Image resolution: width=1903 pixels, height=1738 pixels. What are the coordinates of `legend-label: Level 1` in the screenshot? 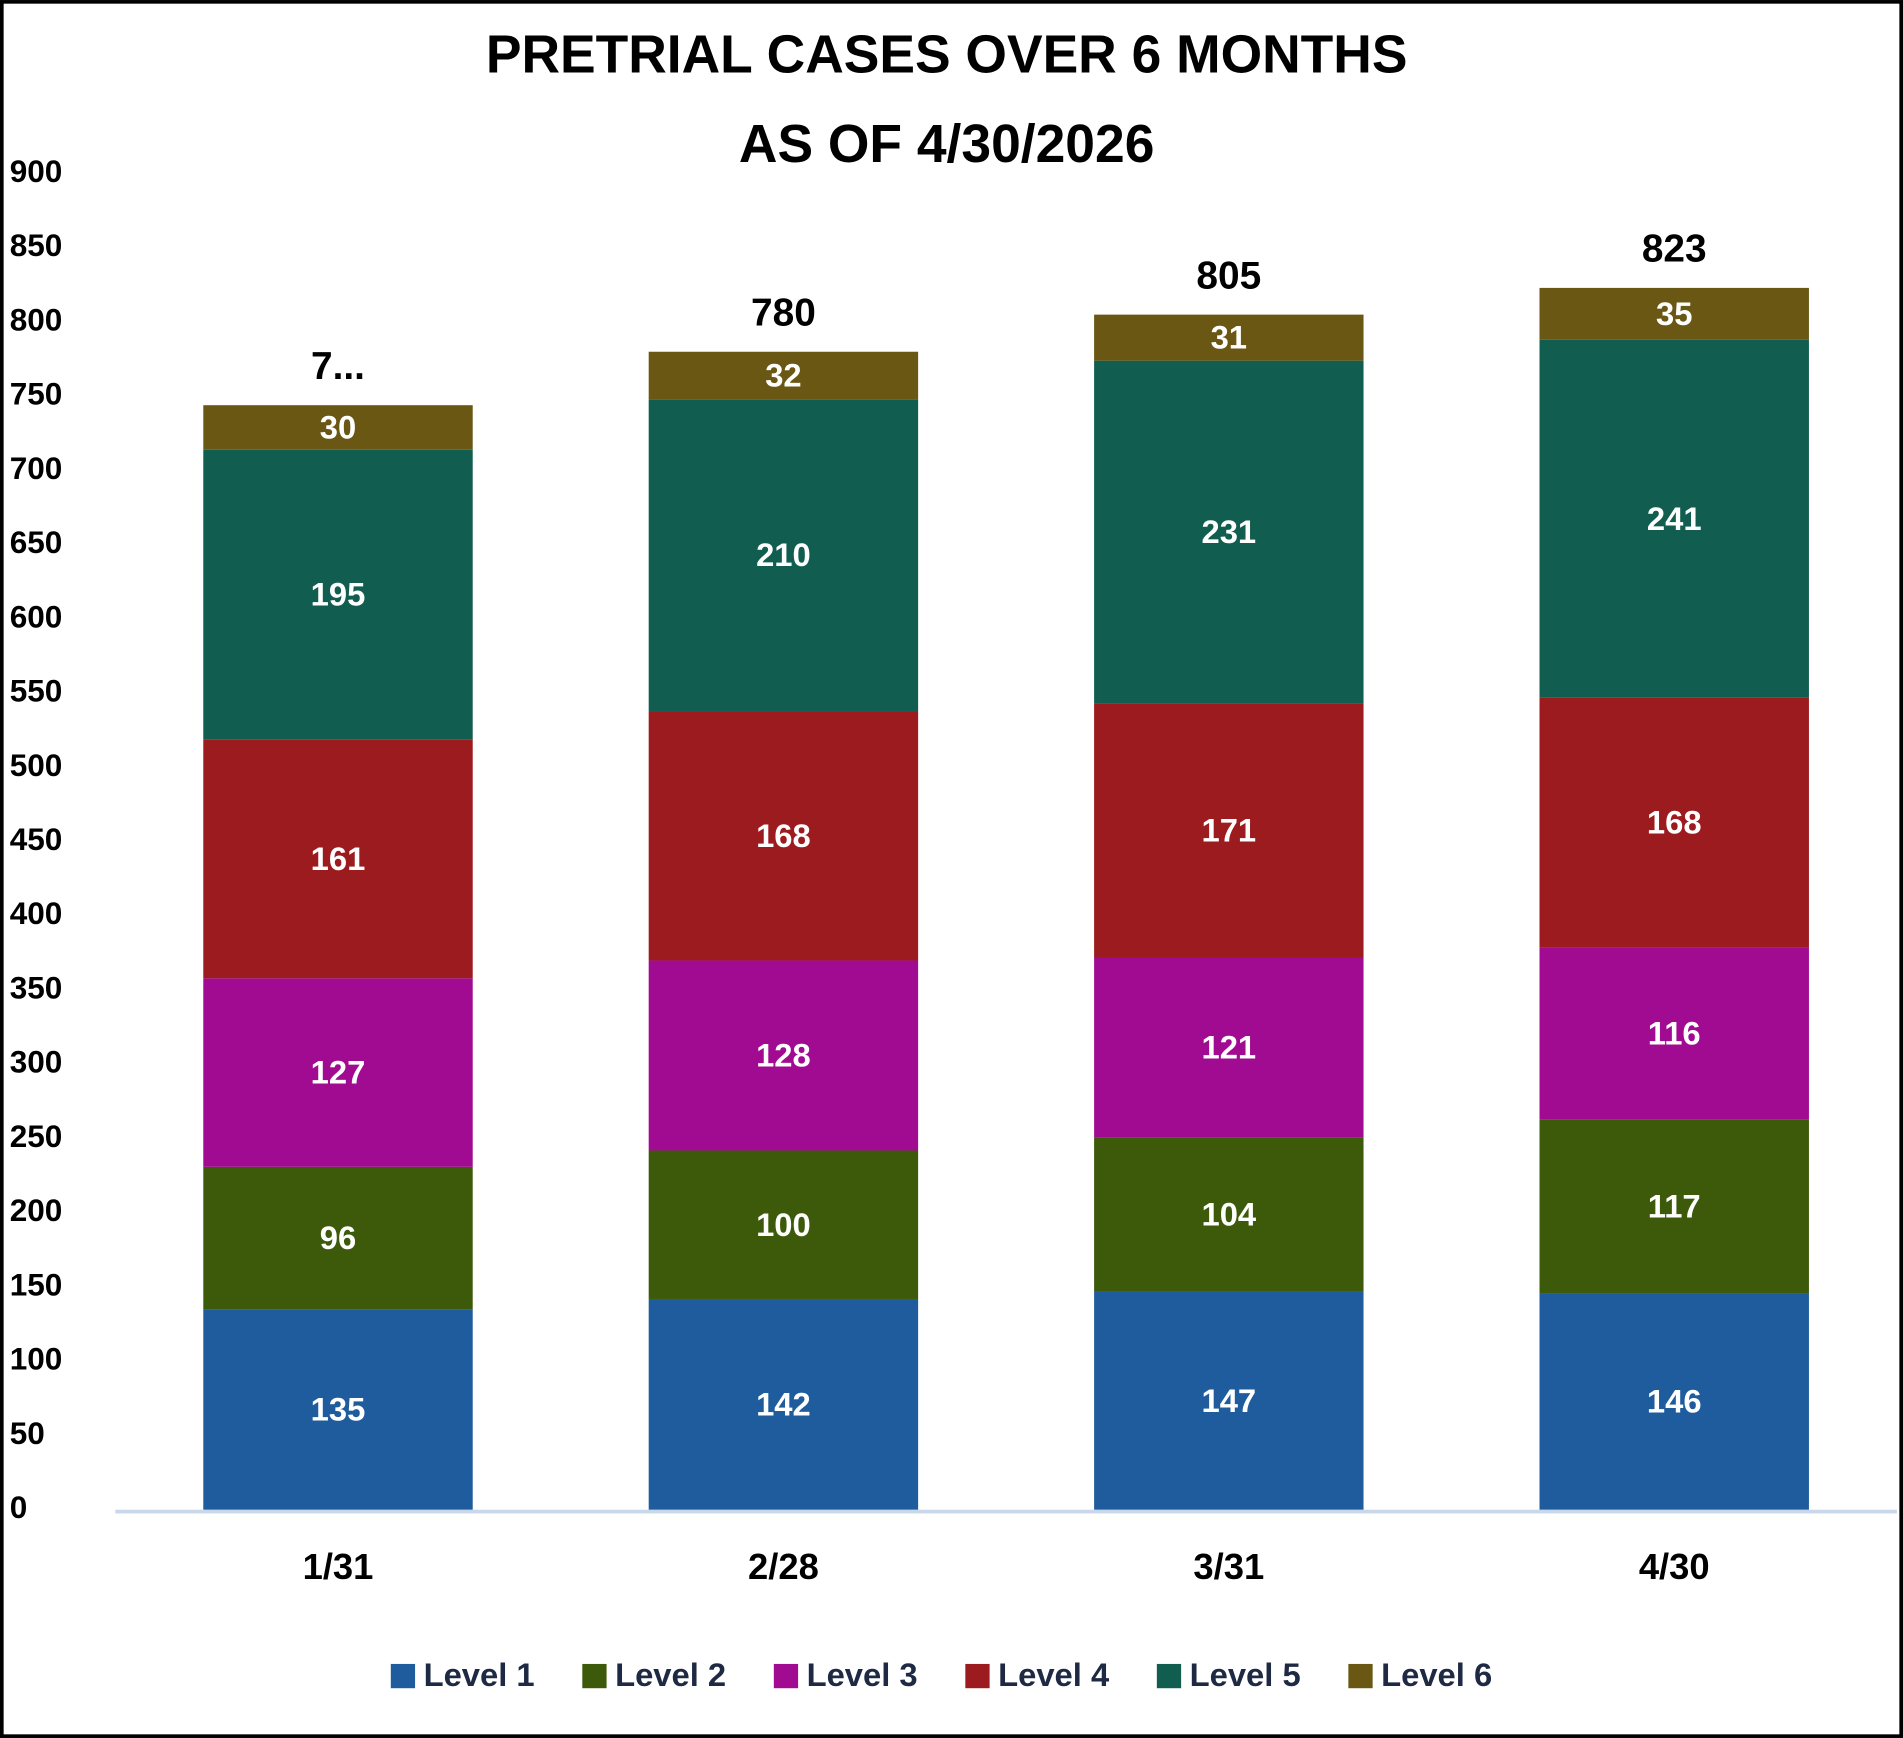 It's located at (479, 1674).